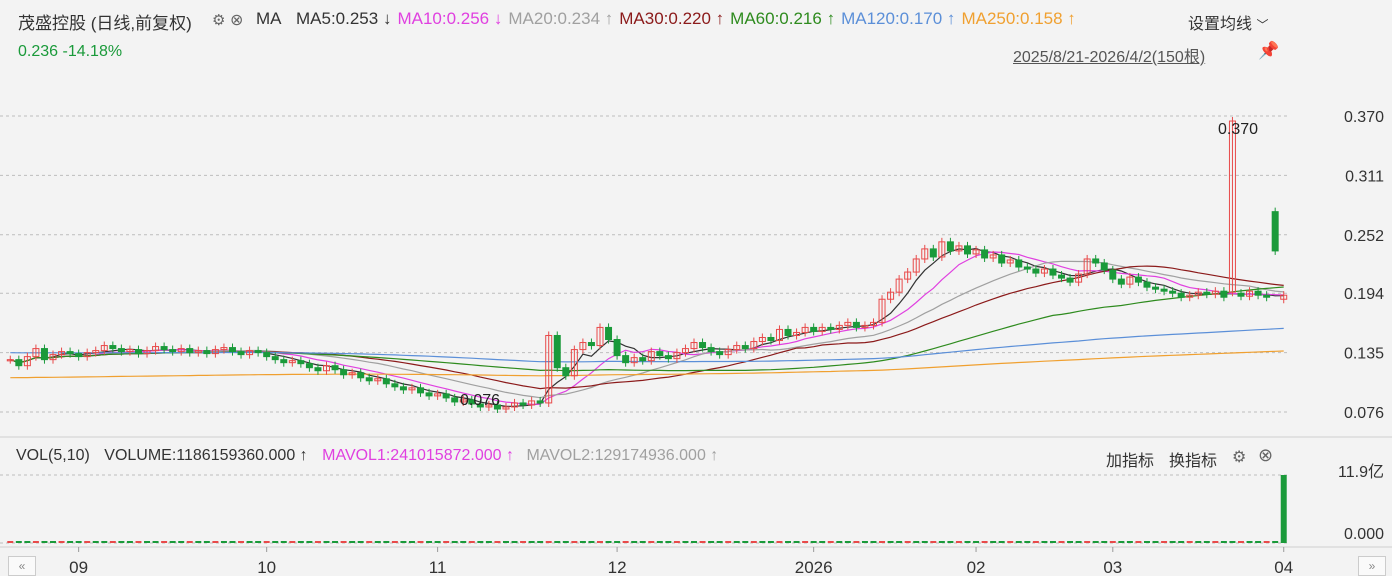 This screenshot has width=1392, height=576. What do you see at coordinates (70, 51) in the screenshot?
I see `price-change: 0.236 -14.18%` at bounding box center [70, 51].